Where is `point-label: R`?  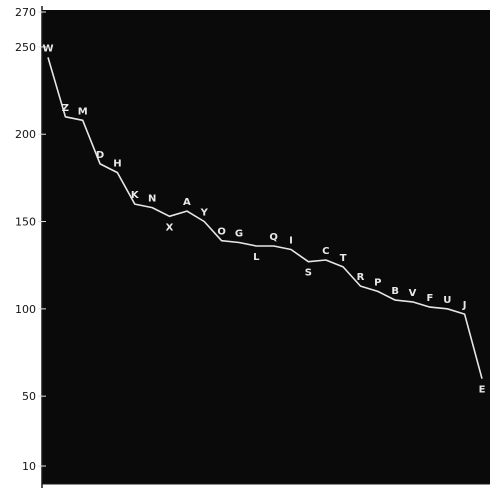 point-label: R is located at coordinates (361, 277).